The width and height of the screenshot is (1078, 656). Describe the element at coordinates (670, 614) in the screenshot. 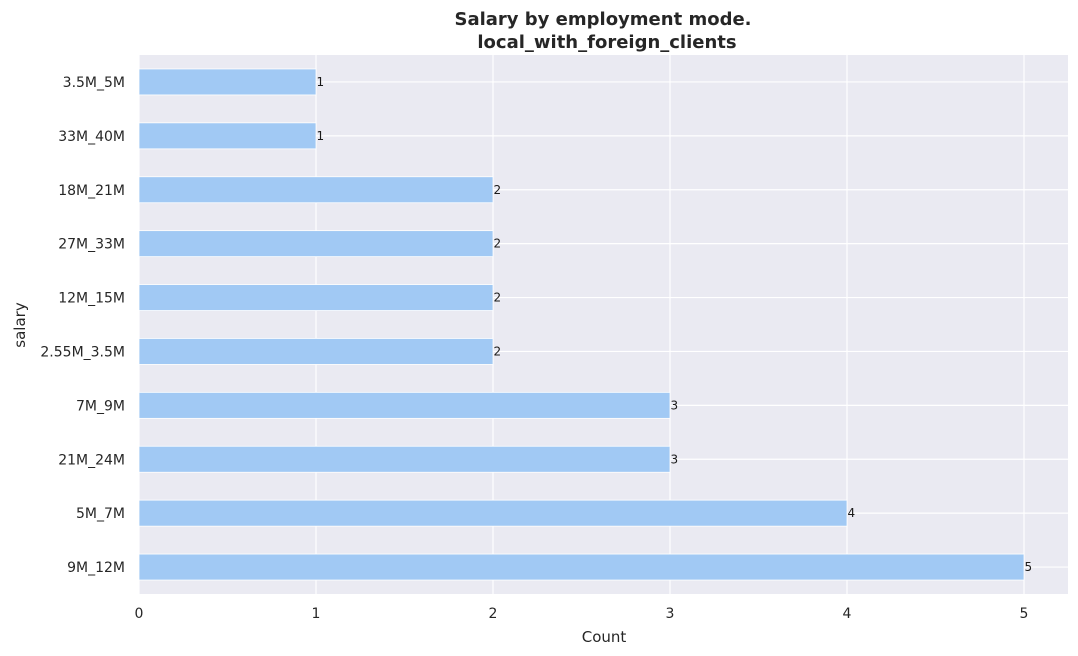

I see `x-tick-label: 3` at that location.